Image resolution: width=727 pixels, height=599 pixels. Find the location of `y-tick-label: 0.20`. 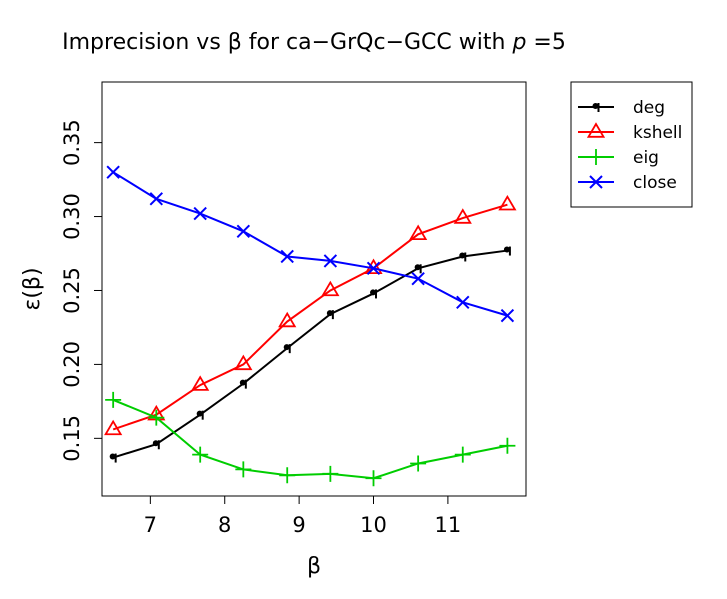

y-tick-label: 0.20 is located at coordinates (72, 364).